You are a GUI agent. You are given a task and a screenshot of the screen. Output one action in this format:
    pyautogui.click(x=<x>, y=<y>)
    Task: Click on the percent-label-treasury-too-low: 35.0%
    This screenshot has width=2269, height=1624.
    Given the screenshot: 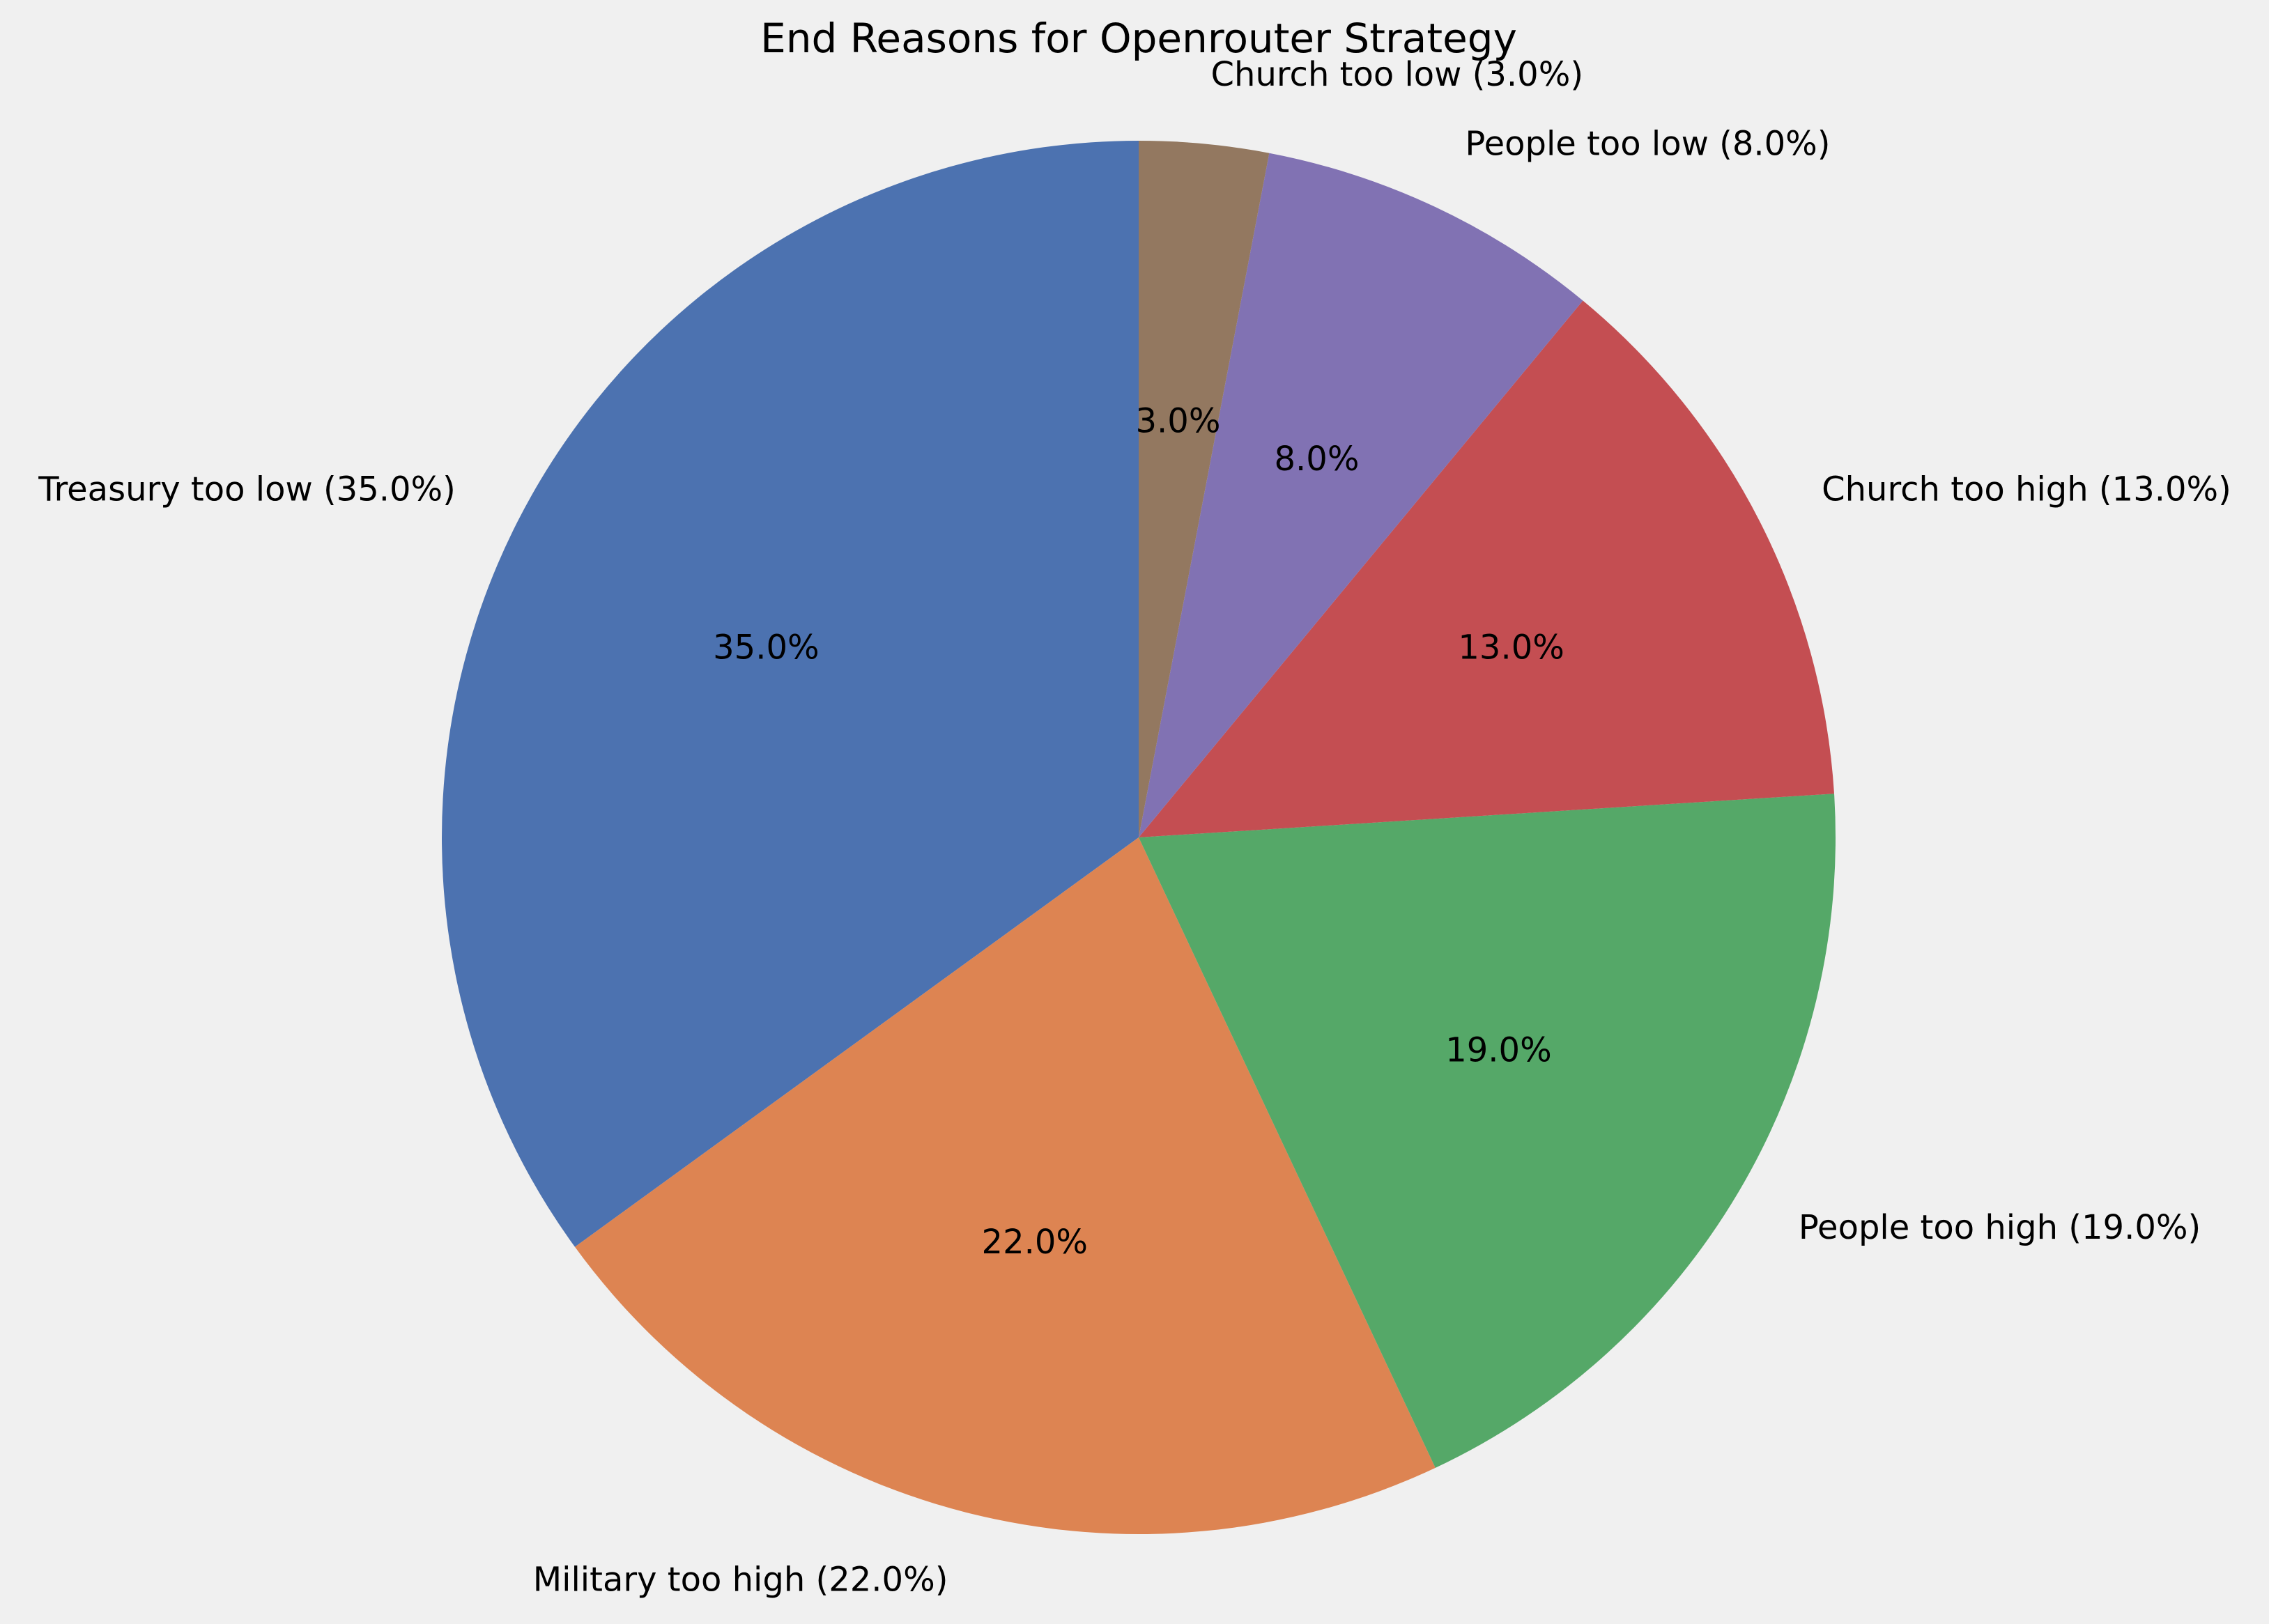 What is the action you would take?
    pyautogui.click(x=766, y=647)
    